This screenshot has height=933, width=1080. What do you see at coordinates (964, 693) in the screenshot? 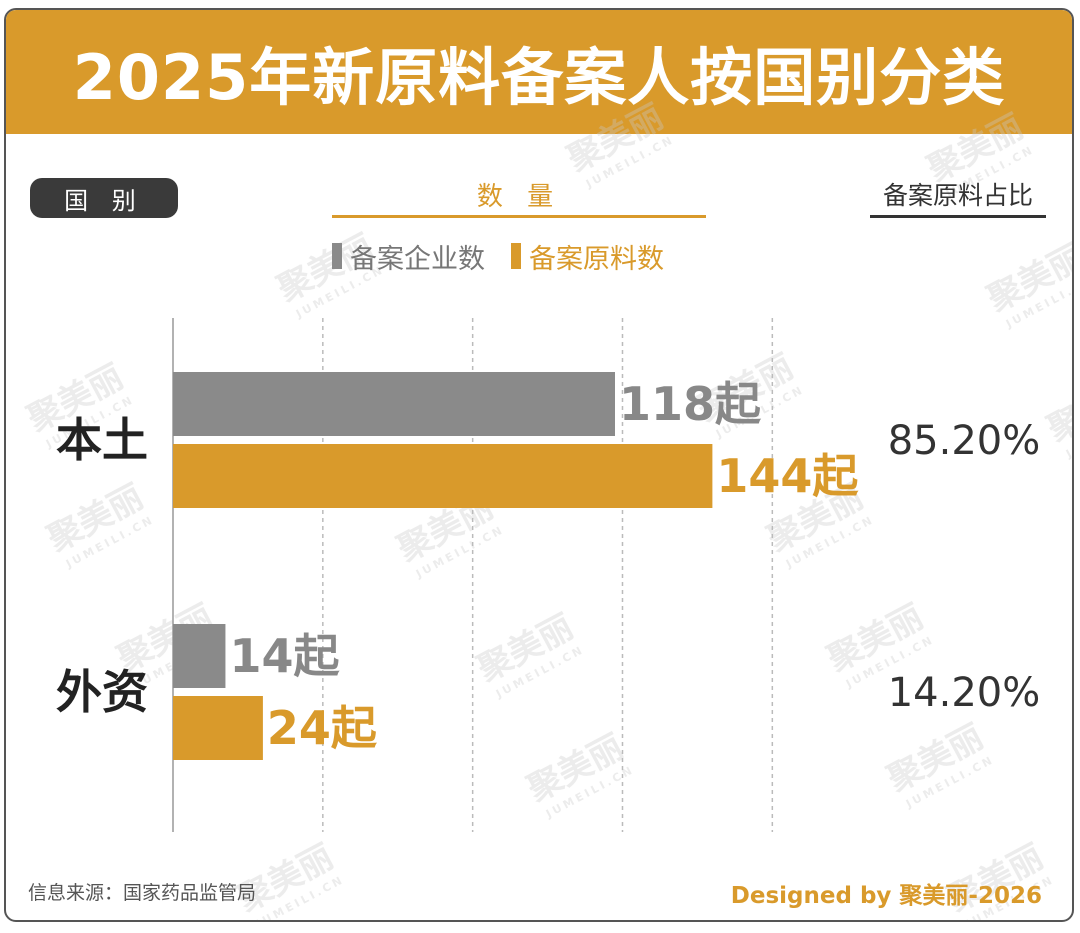
I see `percentage-label: 14.20%` at bounding box center [964, 693].